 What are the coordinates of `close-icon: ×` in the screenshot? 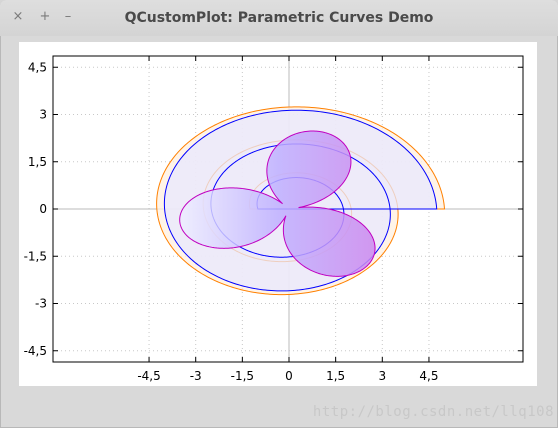 It's located at (18, 16).